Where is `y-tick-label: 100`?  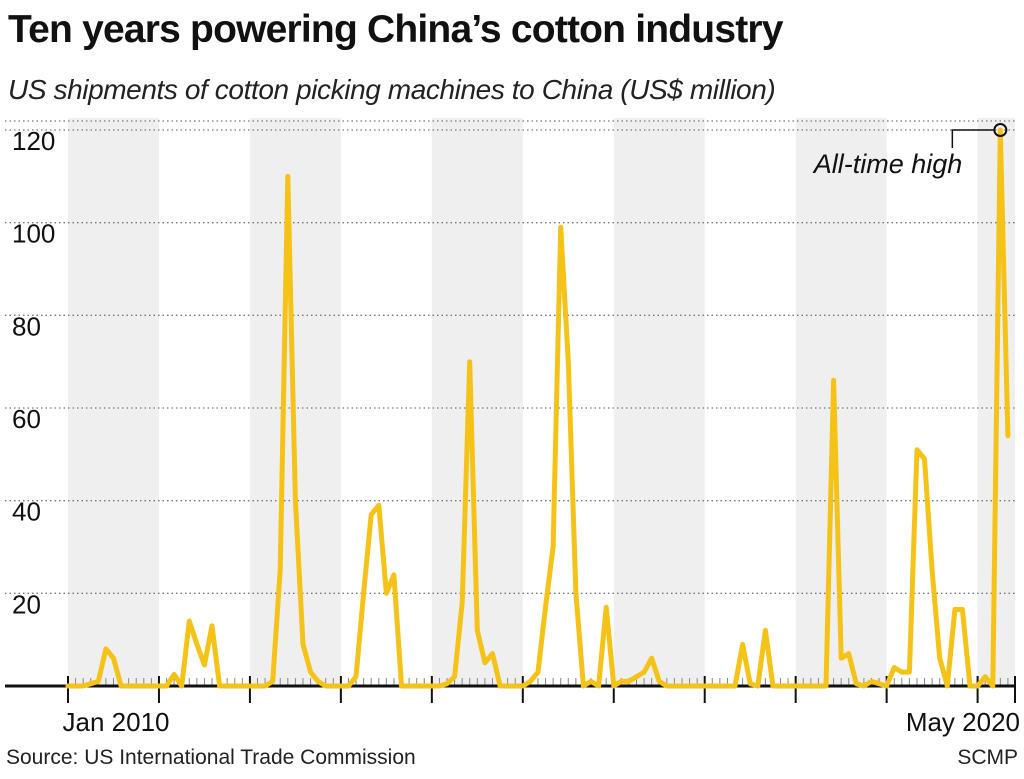
y-tick-label: 100 is located at coordinates (33, 234).